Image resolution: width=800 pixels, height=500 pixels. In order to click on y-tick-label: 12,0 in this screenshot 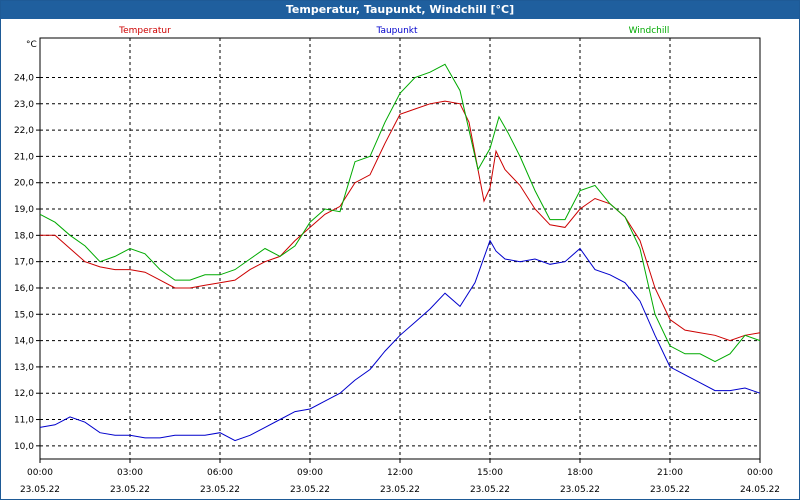, I will do `click(24, 394)`.